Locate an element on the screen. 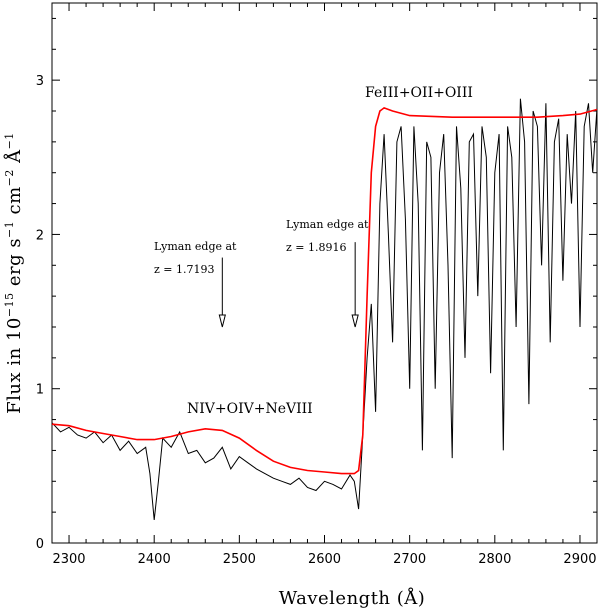 This screenshot has width=600, height=612. y-tick-label-3: 3 is located at coordinates (40, 81).